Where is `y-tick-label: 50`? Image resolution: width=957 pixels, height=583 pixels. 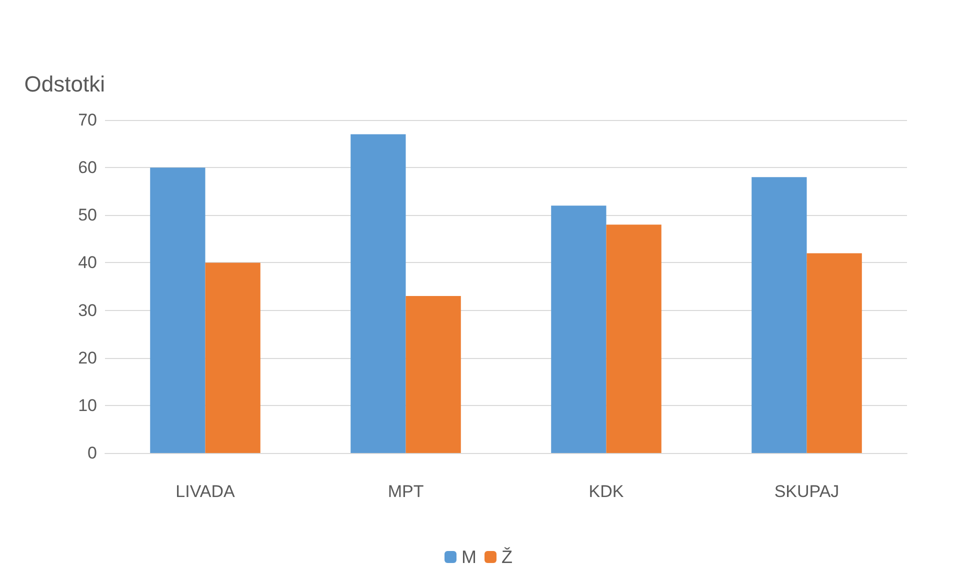
y-tick-label: 50 is located at coordinates (87, 215).